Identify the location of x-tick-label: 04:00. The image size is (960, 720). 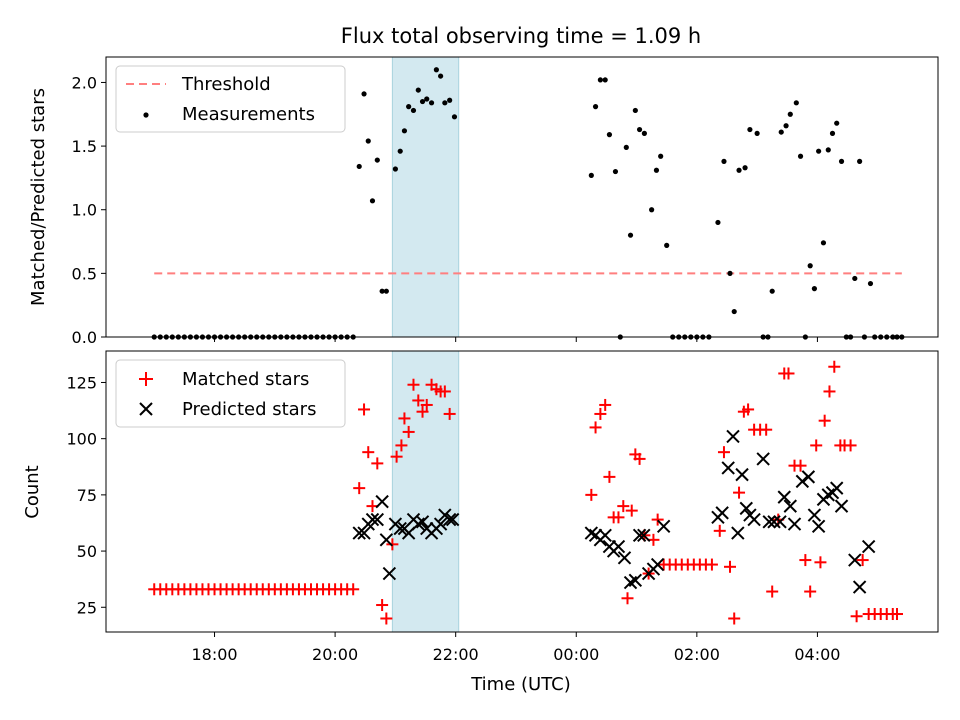
(817, 654).